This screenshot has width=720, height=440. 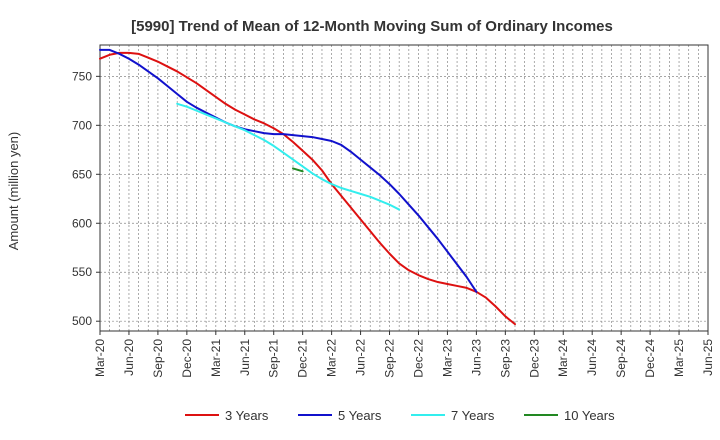 What do you see at coordinates (679, 358) in the screenshot?
I see `x-tick-label: Mar-25` at bounding box center [679, 358].